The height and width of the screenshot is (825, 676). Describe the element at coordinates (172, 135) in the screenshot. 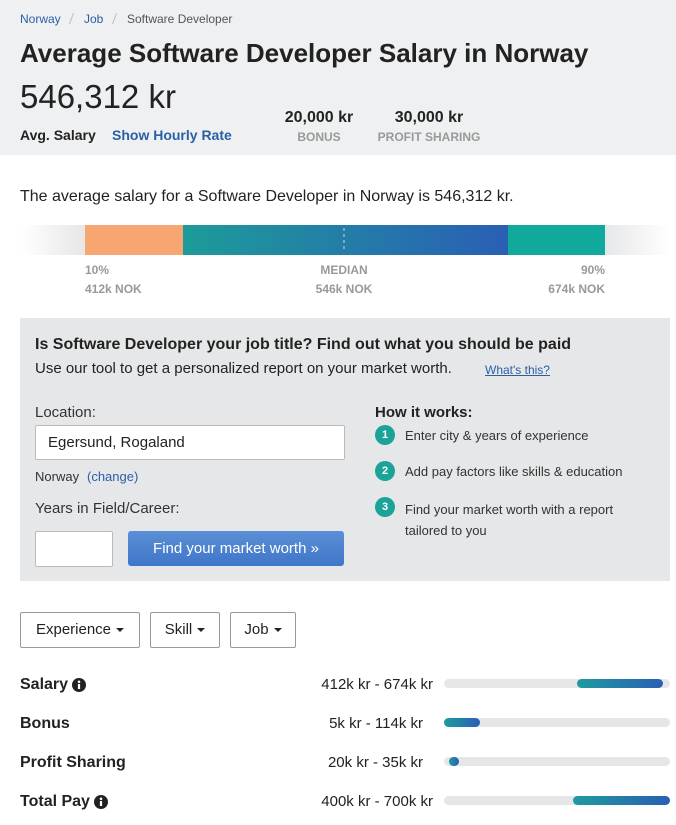

I see `hourly-link: Show Hourly Rate` at that location.